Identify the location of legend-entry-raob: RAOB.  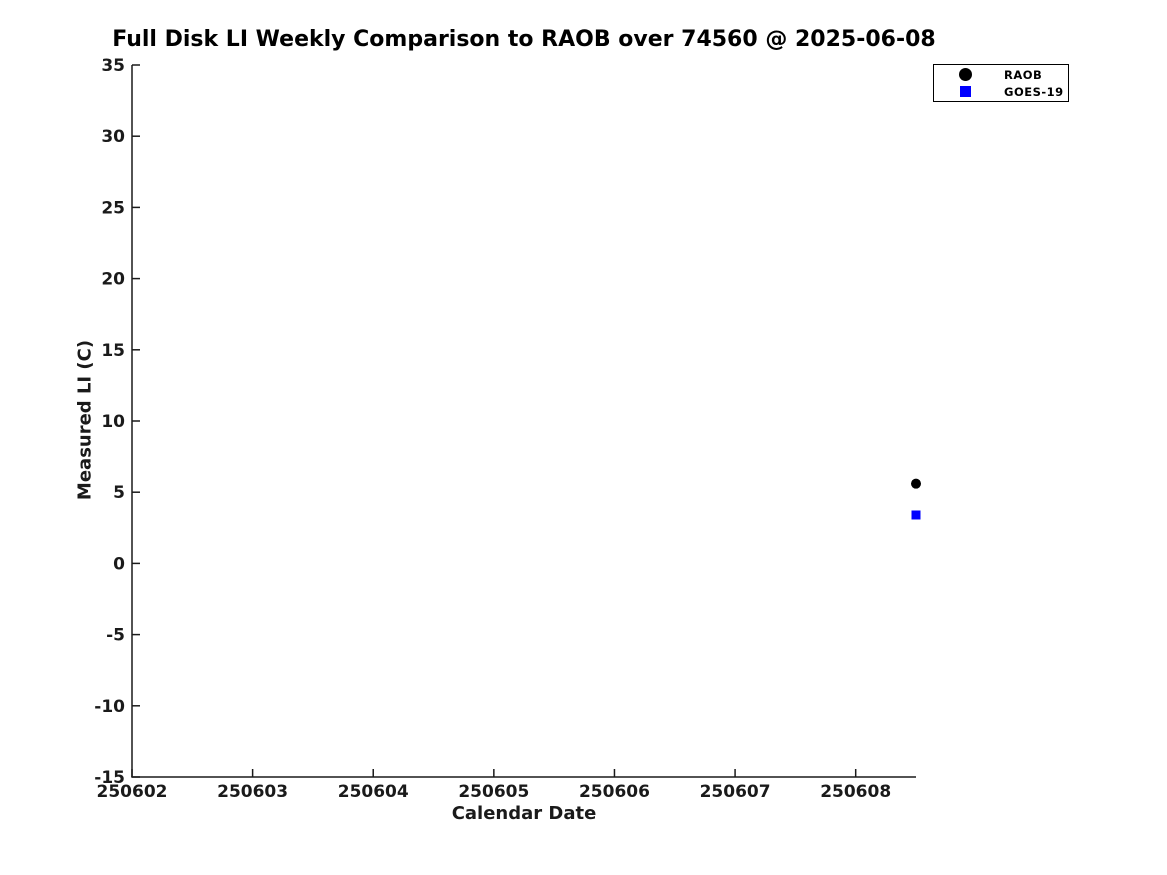
(1001, 74).